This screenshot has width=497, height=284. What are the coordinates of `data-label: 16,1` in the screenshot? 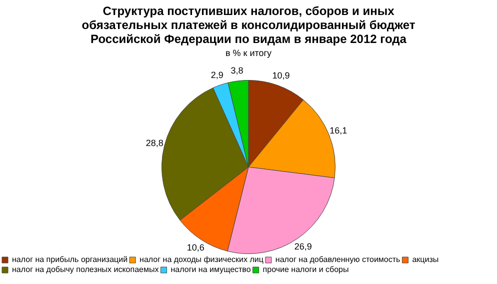 It's located at (339, 131).